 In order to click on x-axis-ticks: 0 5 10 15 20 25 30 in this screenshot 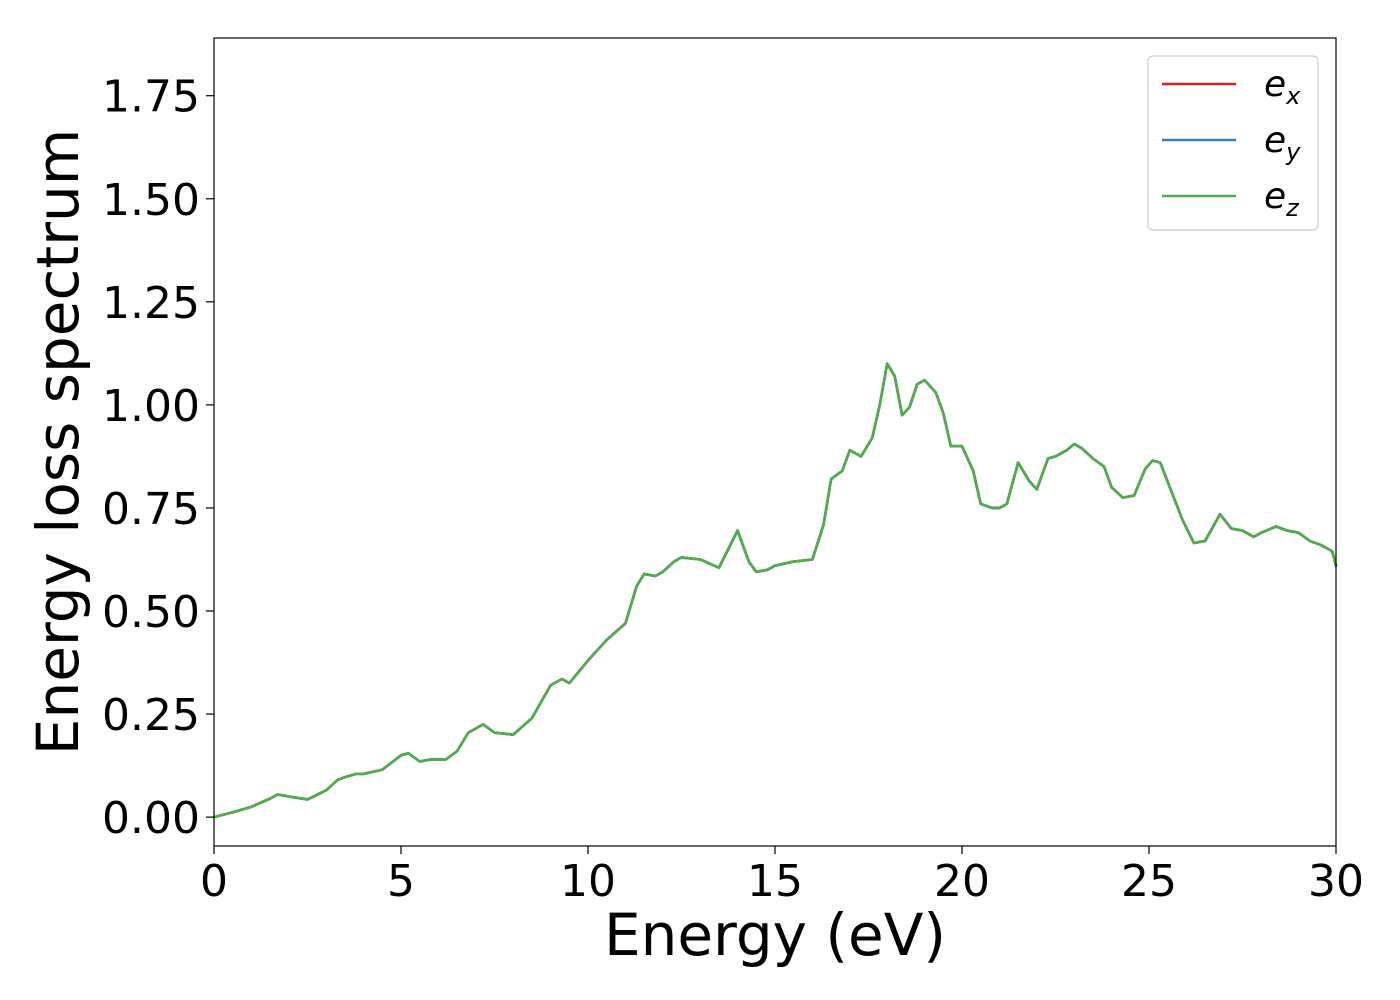, I will do `click(782, 876)`.